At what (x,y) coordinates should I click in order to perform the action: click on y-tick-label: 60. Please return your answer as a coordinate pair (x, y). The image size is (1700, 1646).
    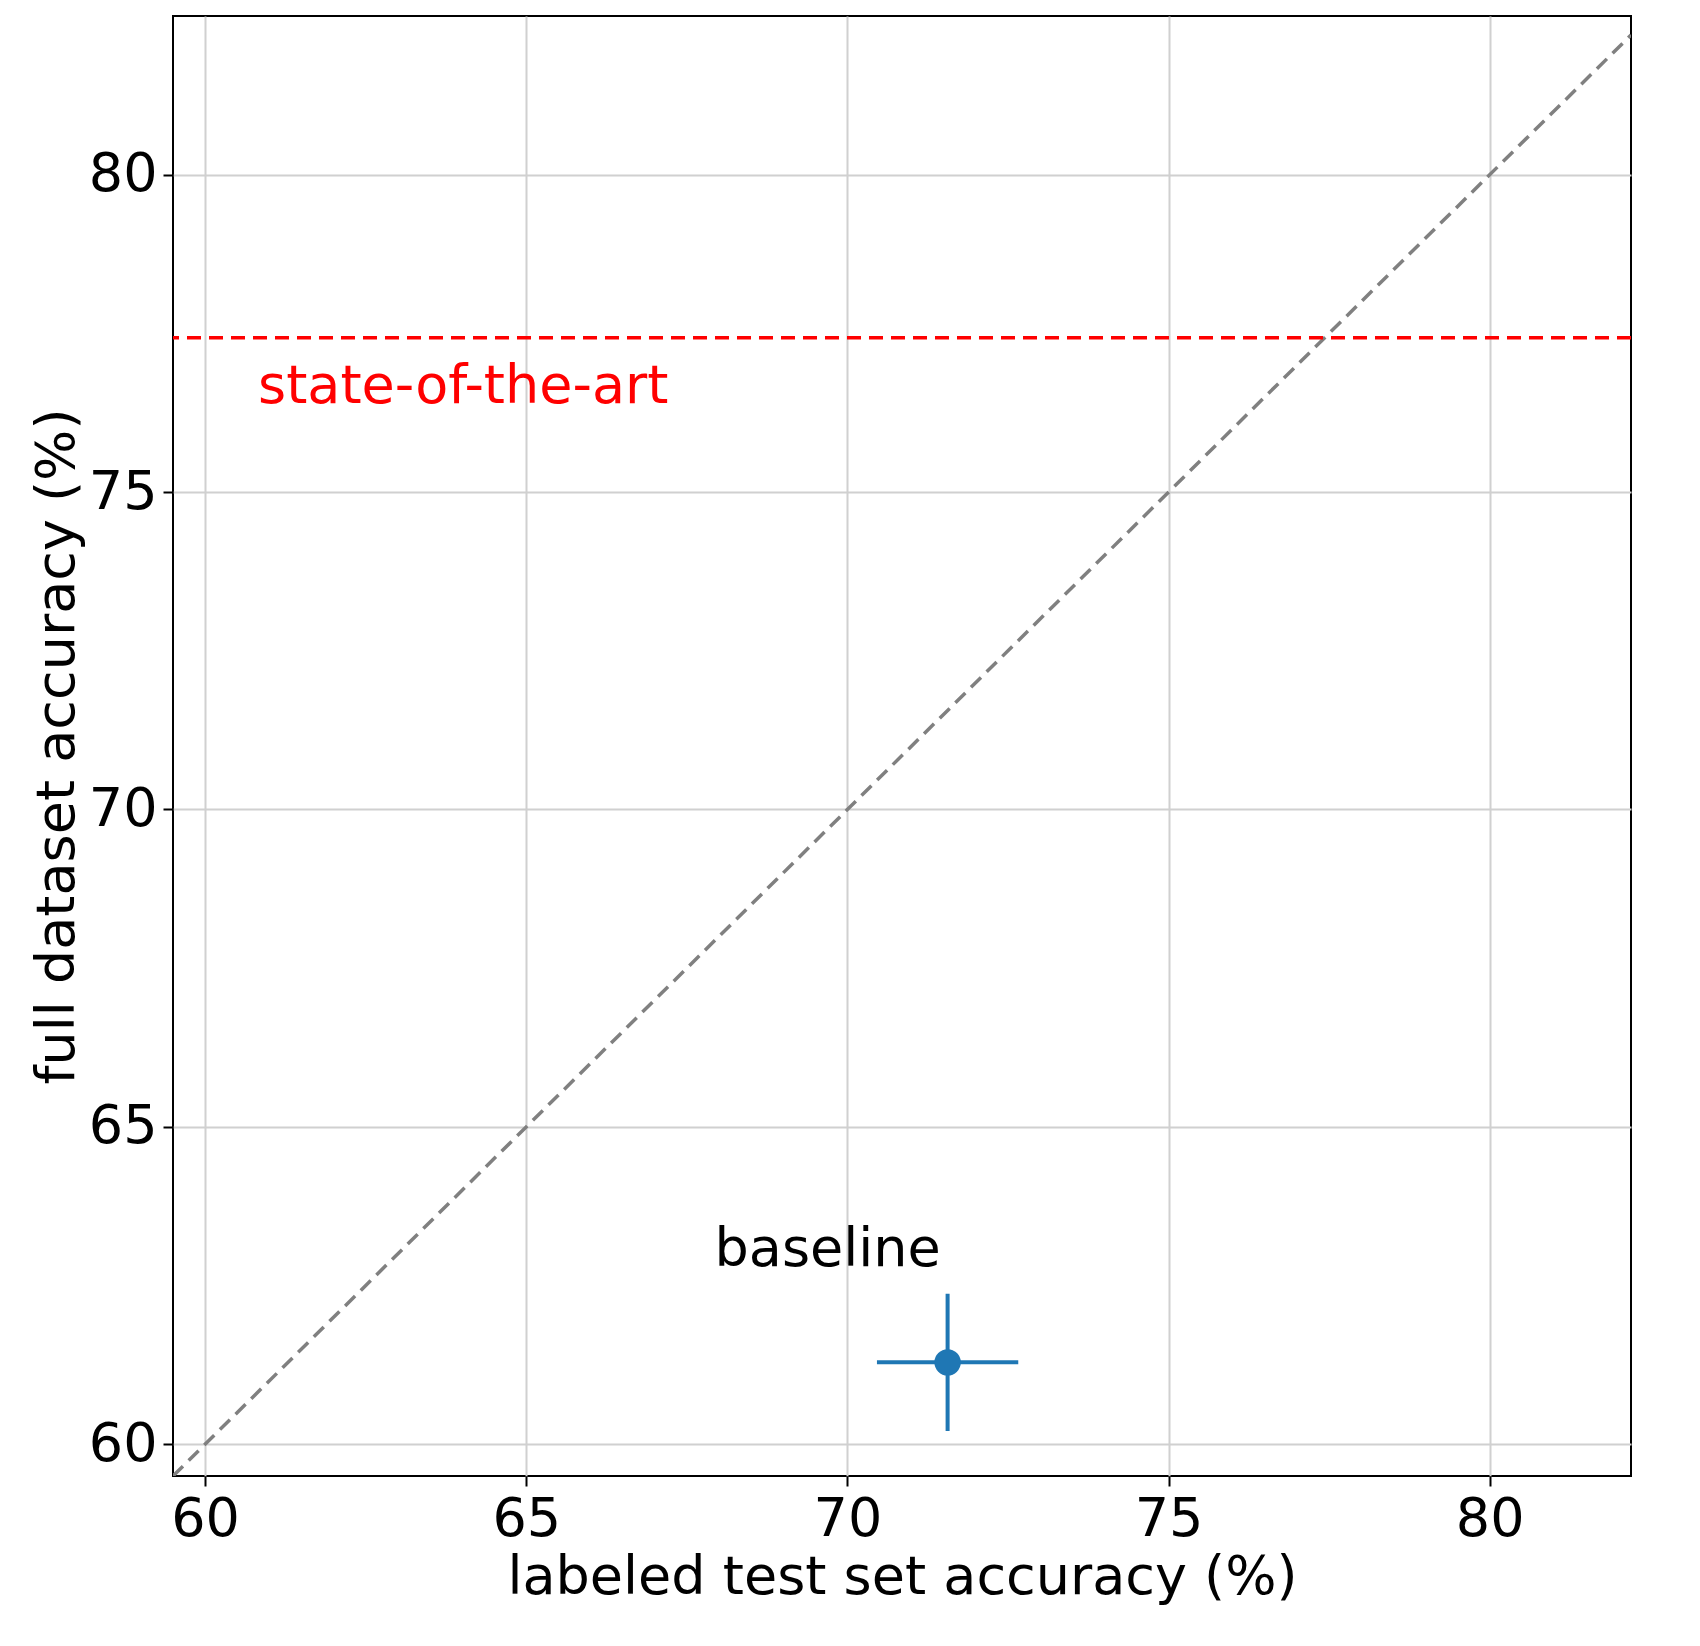
    Looking at the image, I should click on (123, 1442).